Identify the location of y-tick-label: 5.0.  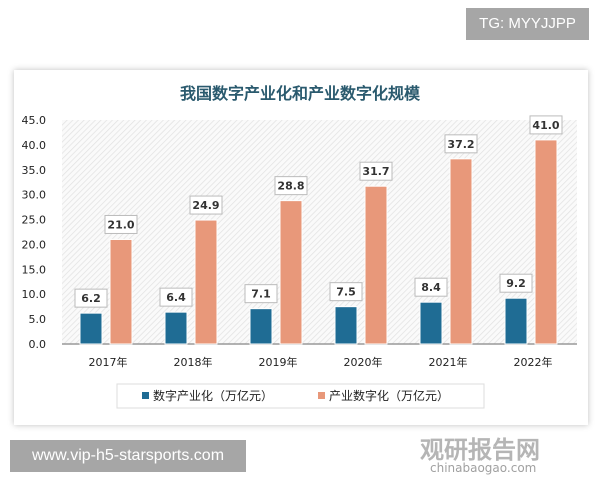
(38, 319).